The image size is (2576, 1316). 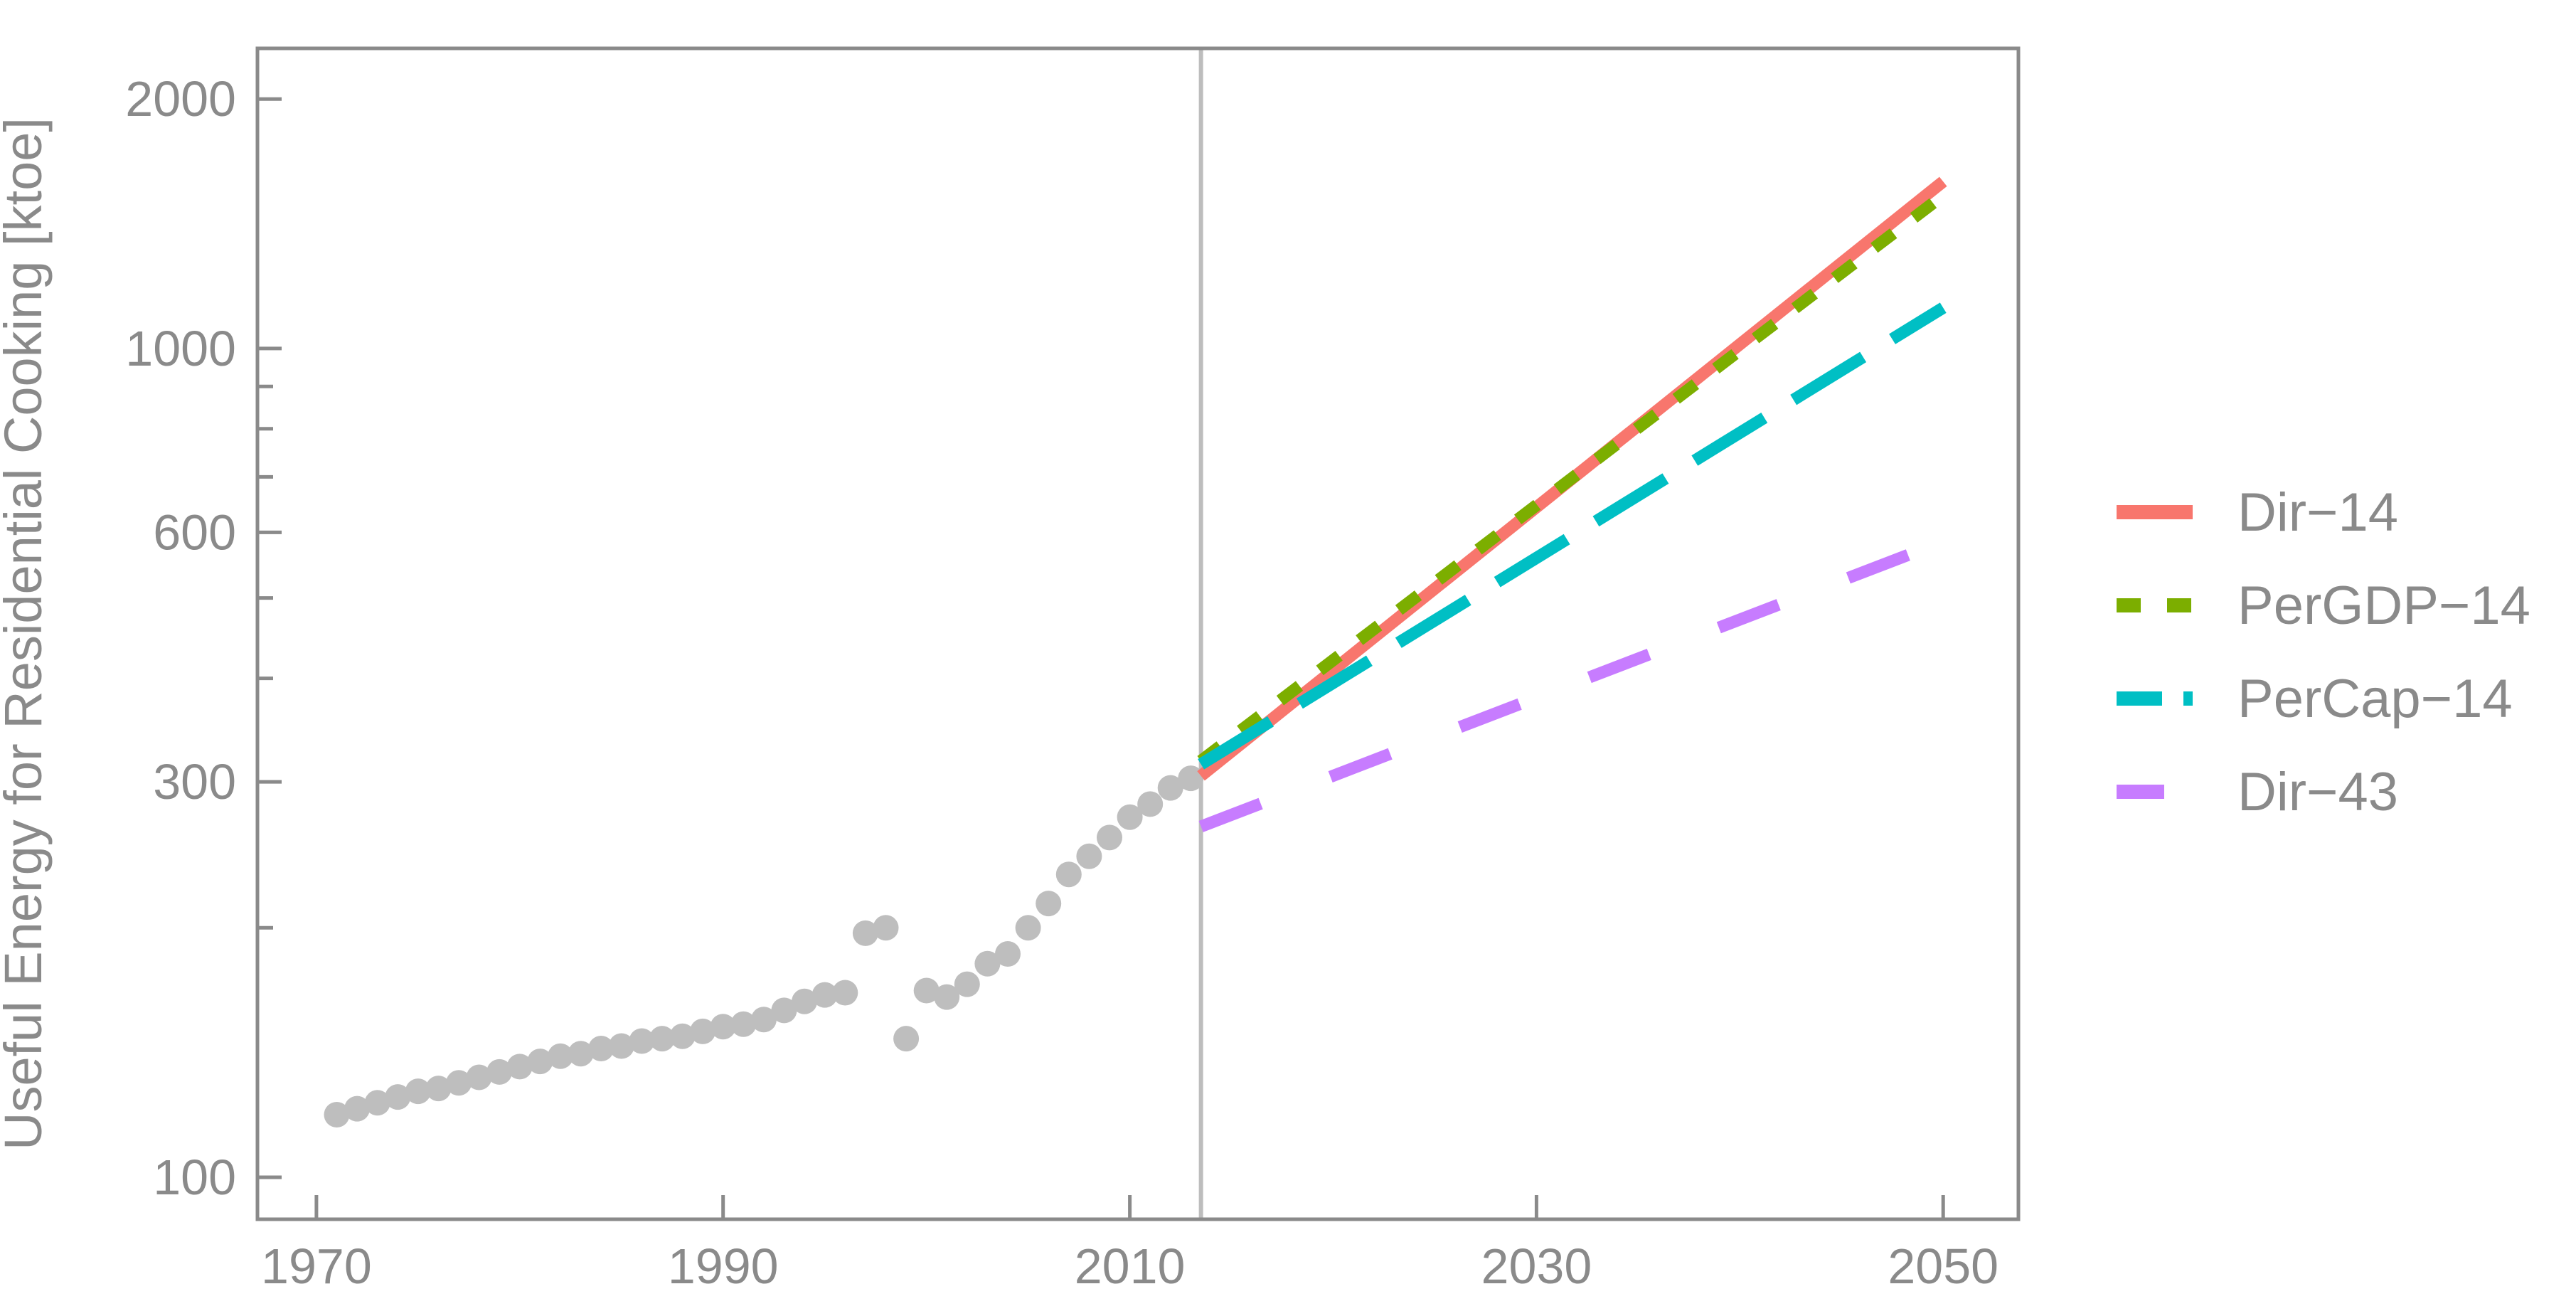 What do you see at coordinates (2317, 792) in the screenshot?
I see `legend-label: Dir−43` at bounding box center [2317, 792].